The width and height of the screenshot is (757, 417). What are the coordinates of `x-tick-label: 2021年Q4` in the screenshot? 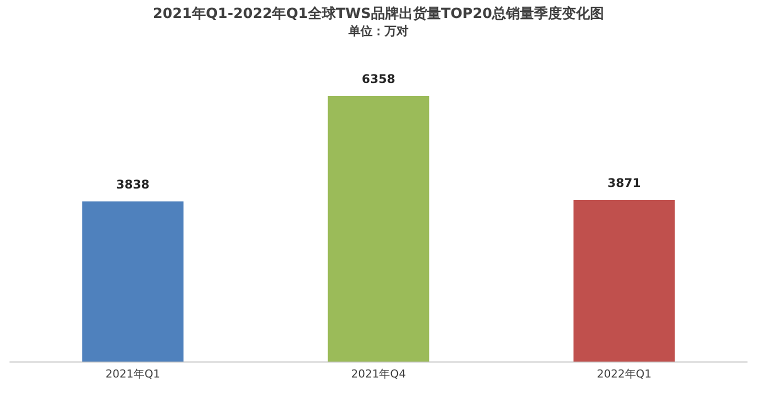 It's located at (378, 373).